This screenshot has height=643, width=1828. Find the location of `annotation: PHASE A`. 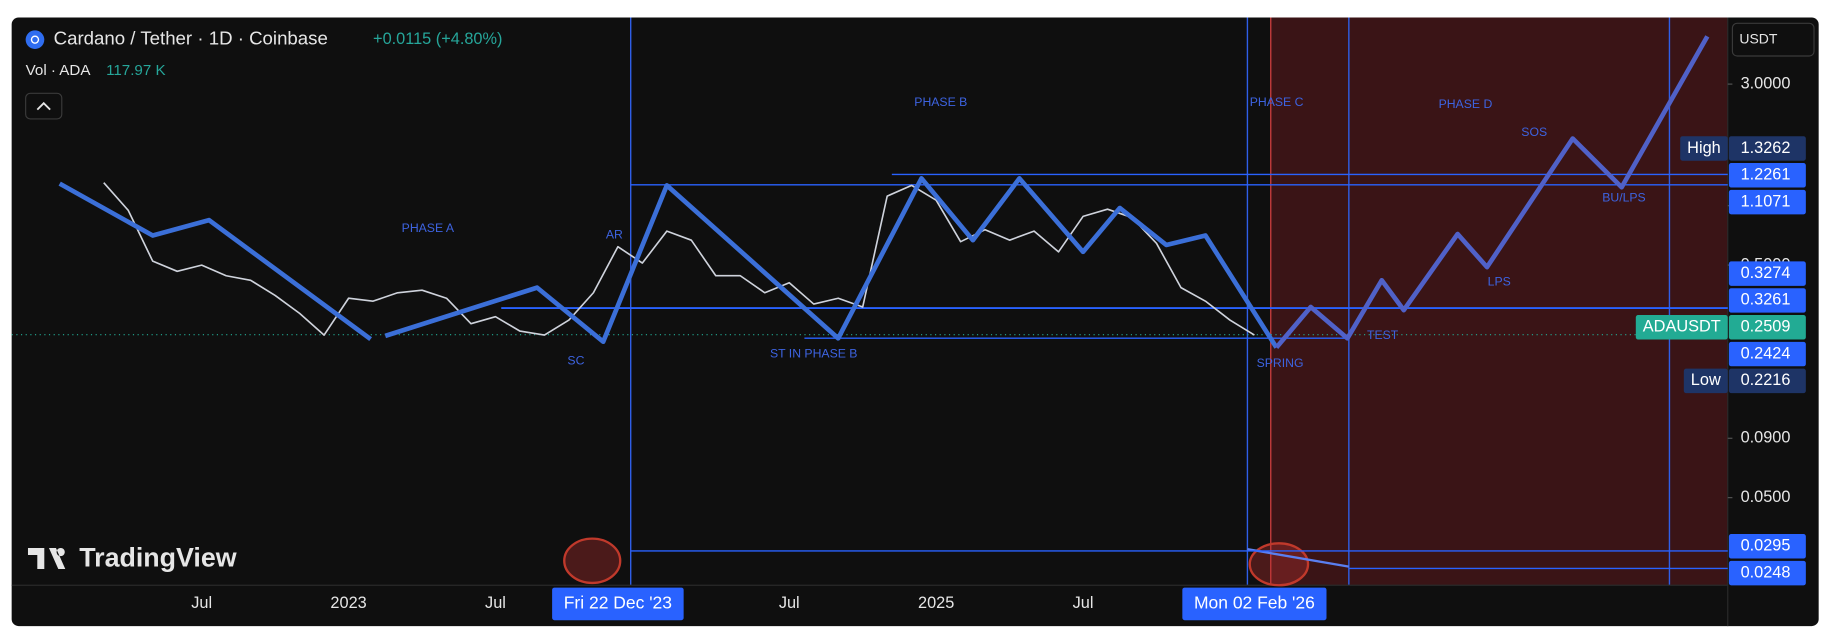

annotation: PHASE A is located at coordinates (428, 228).